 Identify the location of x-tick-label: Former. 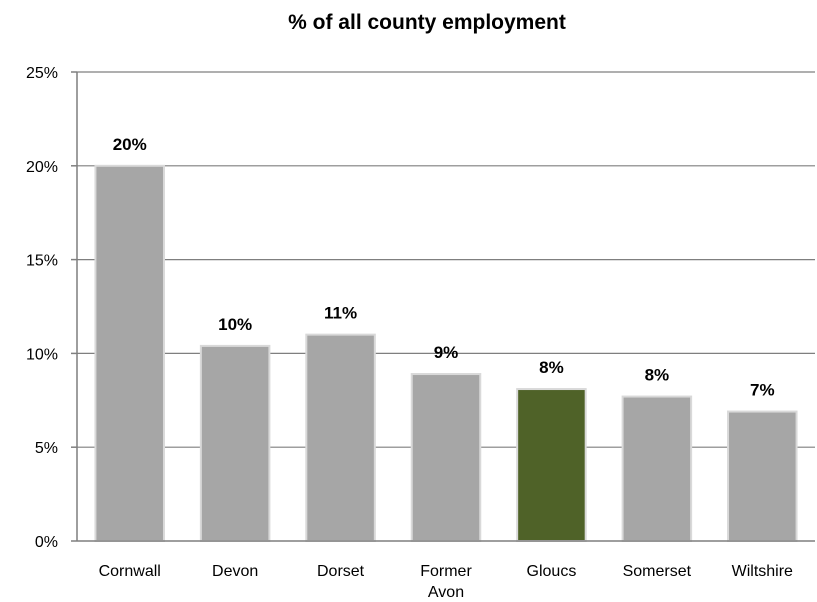
(446, 571).